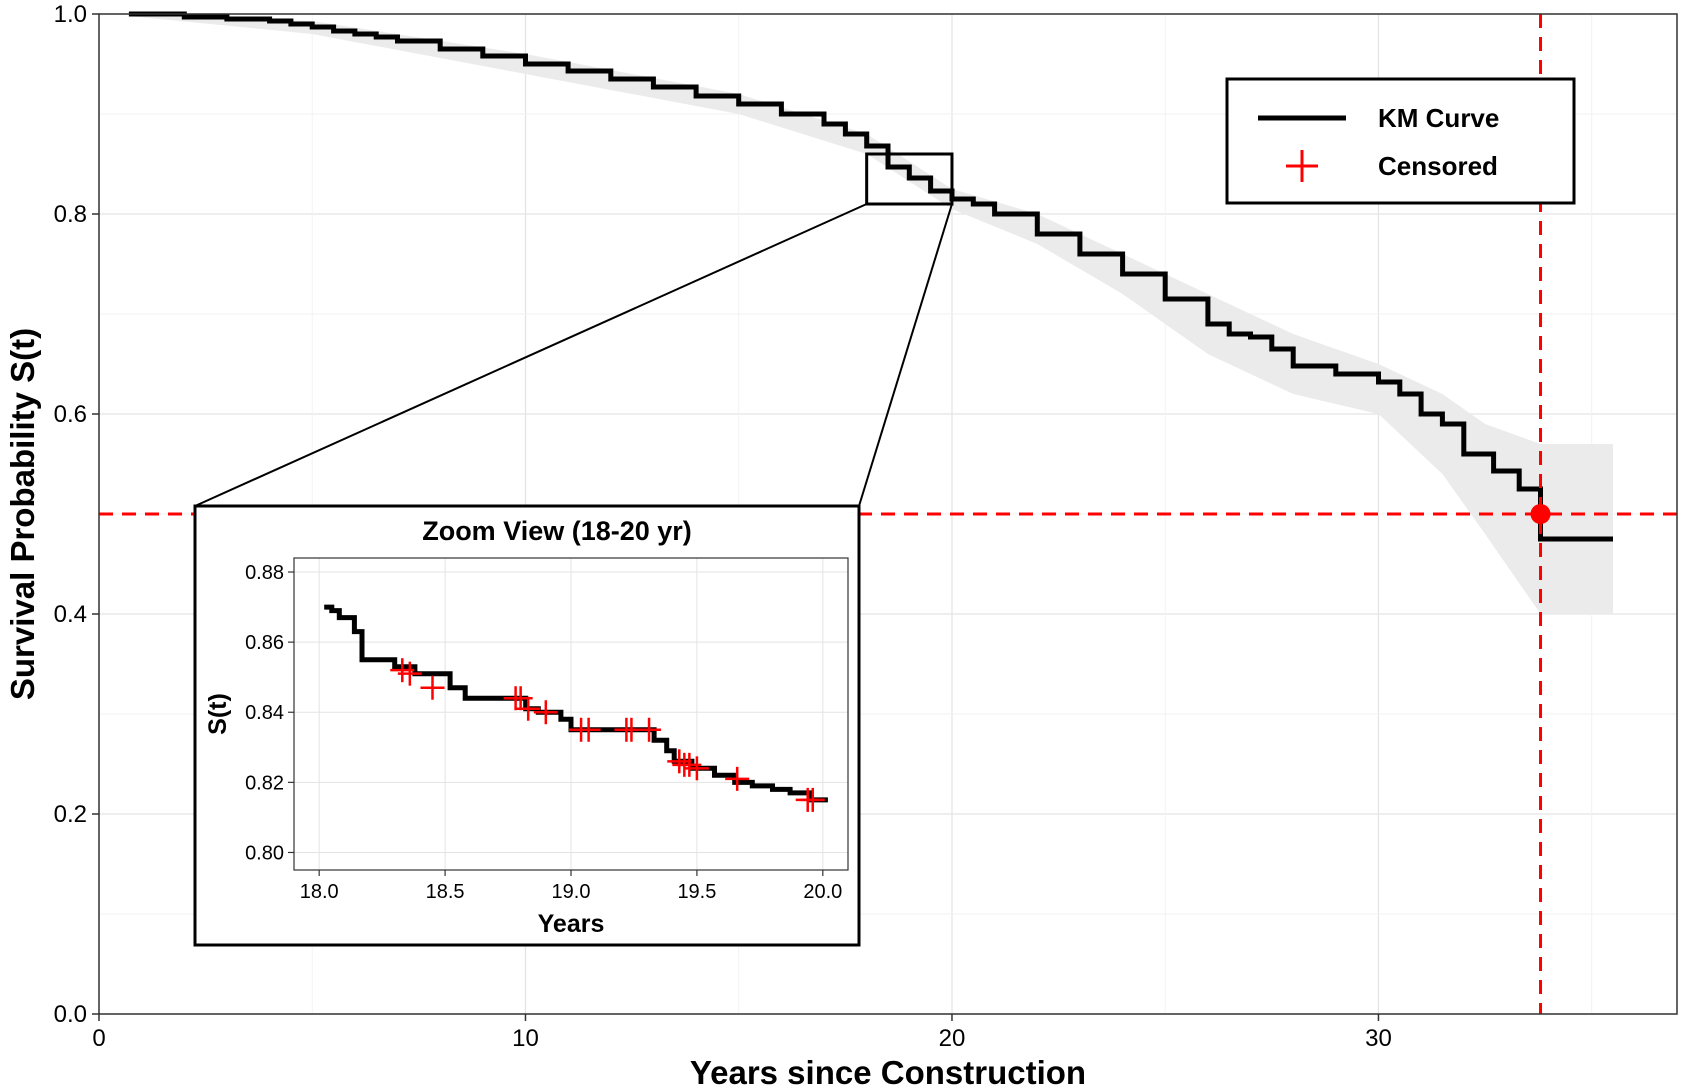  Describe the element at coordinates (525, 1038) in the screenshot. I see `x-tick-label-1: 10` at that location.